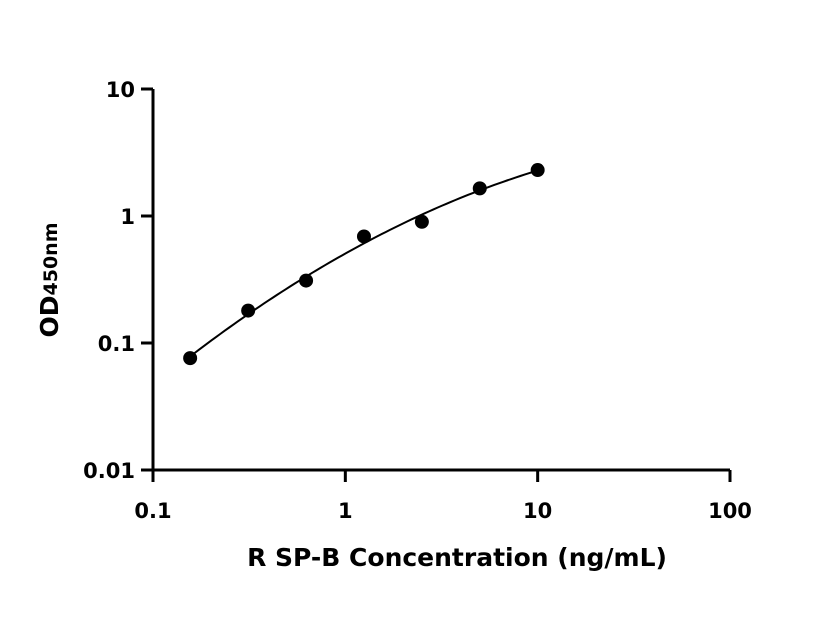 The width and height of the screenshot is (816, 640). I want to click on y-ticks: 0.01 0.1 1 10, so click(118, 280).